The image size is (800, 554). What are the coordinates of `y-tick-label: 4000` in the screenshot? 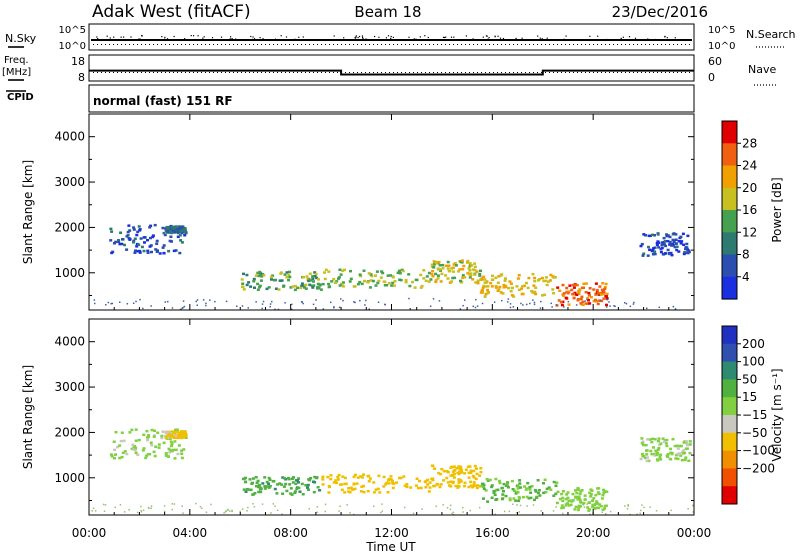 It's located at (69, 137).